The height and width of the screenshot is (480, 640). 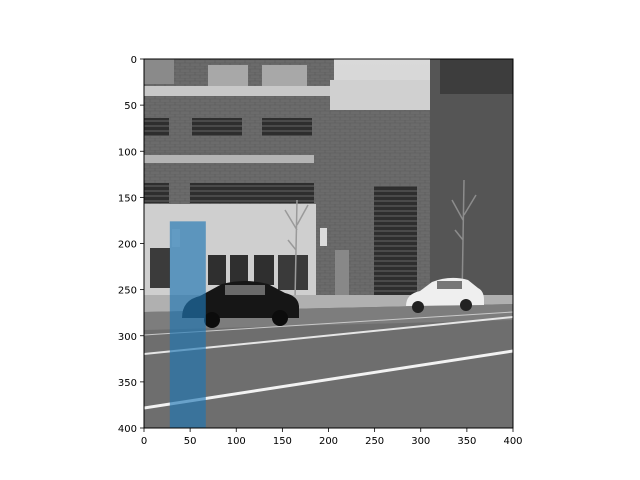 I want to click on y-tick-label: 200, so click(x=127, y=245).